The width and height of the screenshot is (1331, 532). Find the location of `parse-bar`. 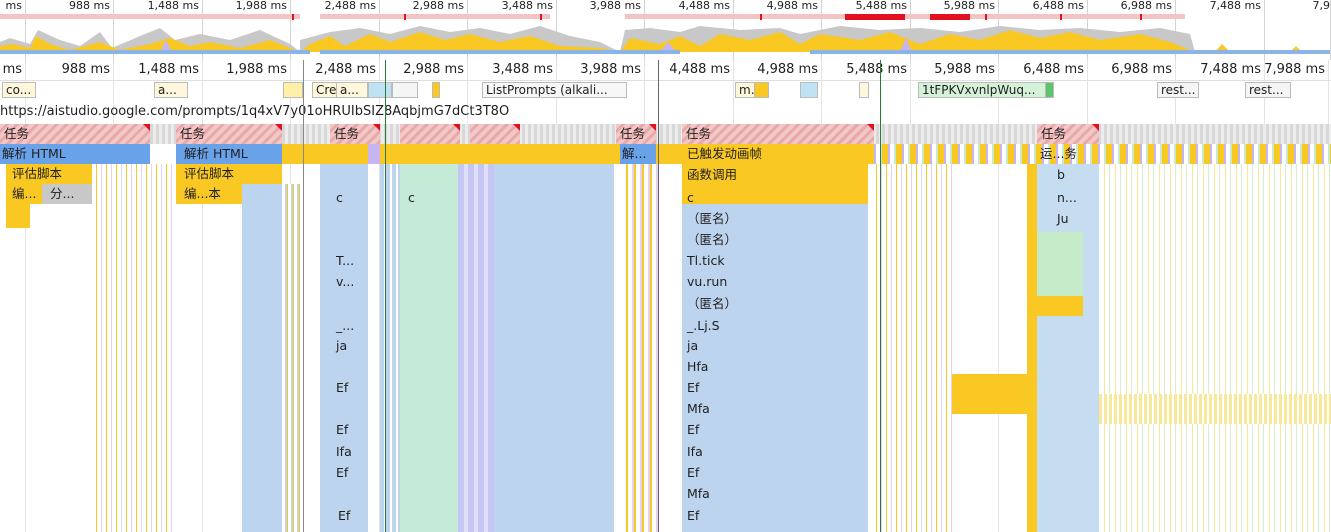

parse-bar is located at coordinates (67, 194).